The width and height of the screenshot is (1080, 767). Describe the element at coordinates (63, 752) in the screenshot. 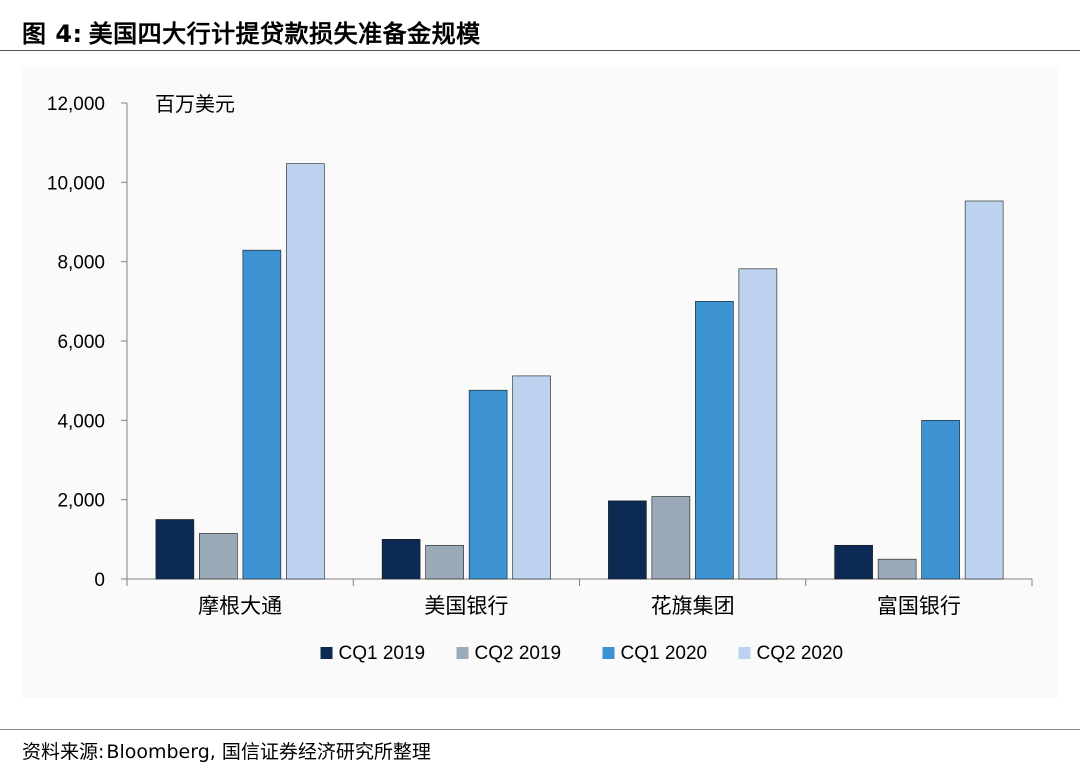

I see `source-label: 资料来源:` at that location.